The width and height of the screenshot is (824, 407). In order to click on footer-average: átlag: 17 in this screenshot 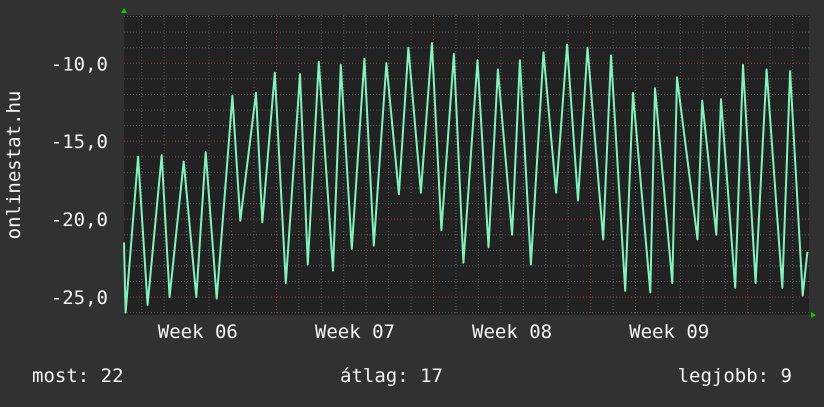, I will do `click(391, 376)`.